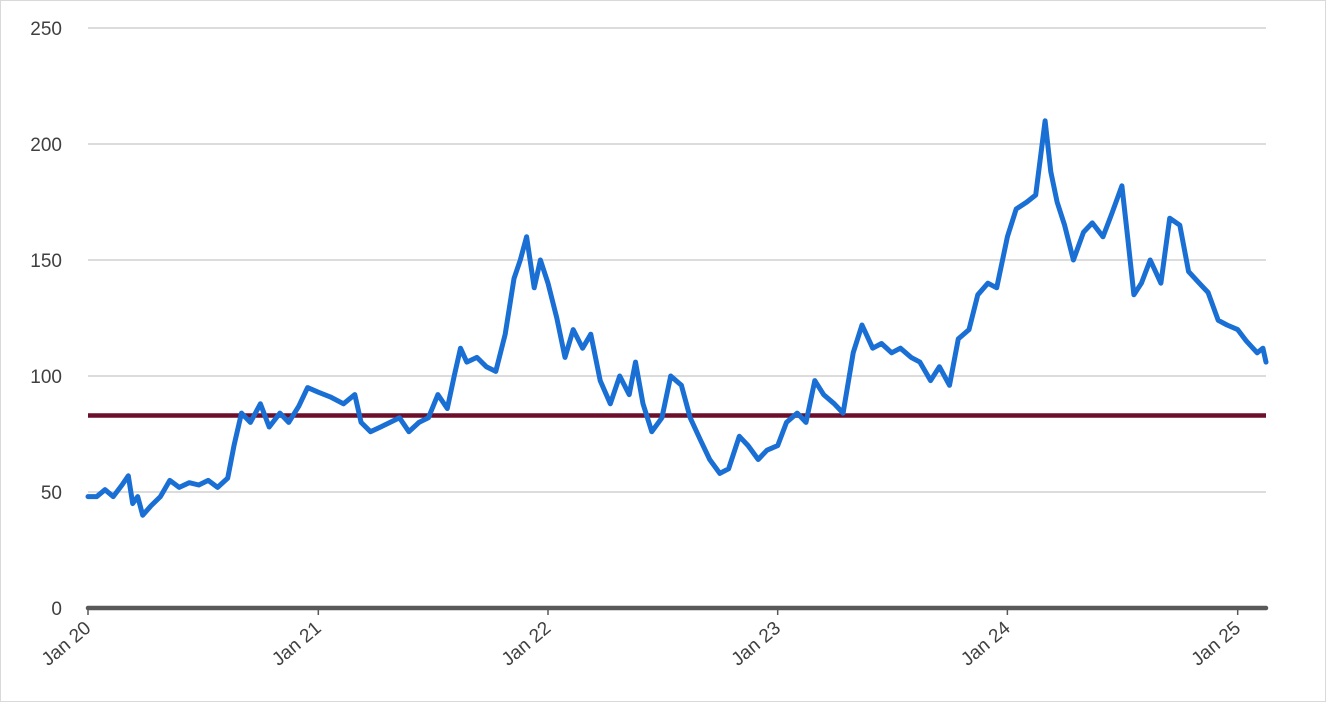 This screenshot has height=702, width=1326. Describe the element at coordinates (56, 609) in the screenshot. I see `y-tick-label: 0` at that location.